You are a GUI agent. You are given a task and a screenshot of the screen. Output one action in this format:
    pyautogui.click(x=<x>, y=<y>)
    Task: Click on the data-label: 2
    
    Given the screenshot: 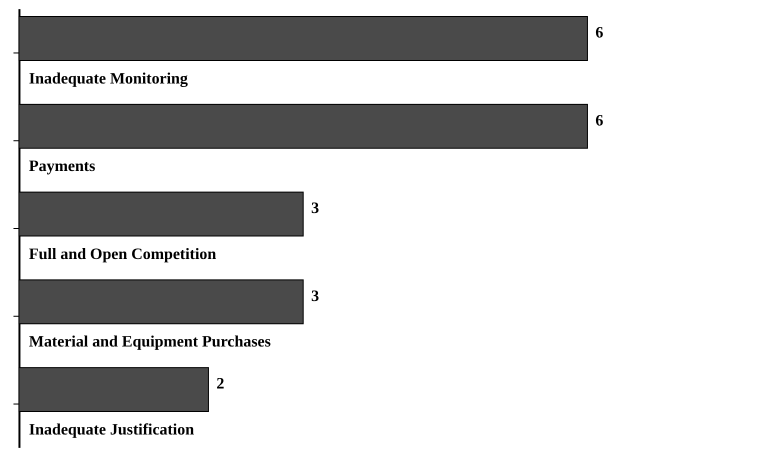 What is the action you would take?
    pyautogui.click(x=220, y=384)
    